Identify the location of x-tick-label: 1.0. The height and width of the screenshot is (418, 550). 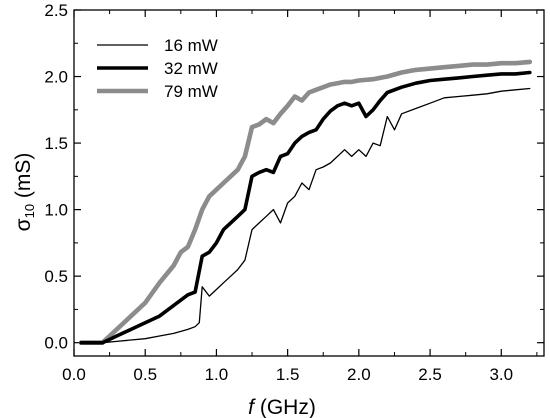
(217, 374).